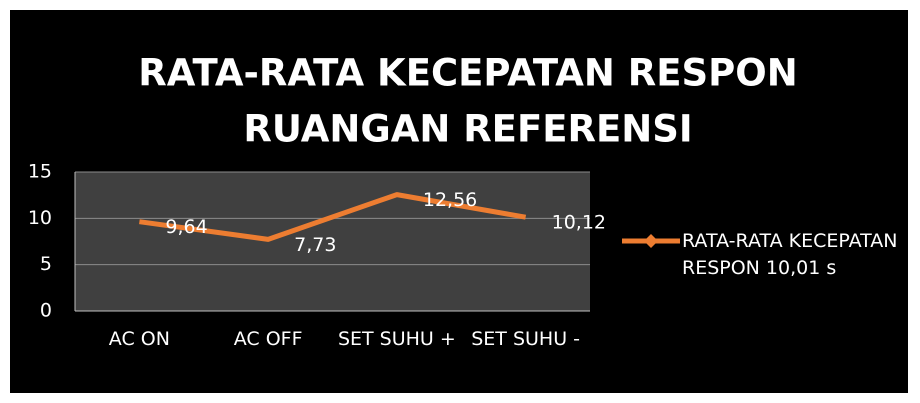  I want to click on y-tick-label: 15, so click(40, 172).